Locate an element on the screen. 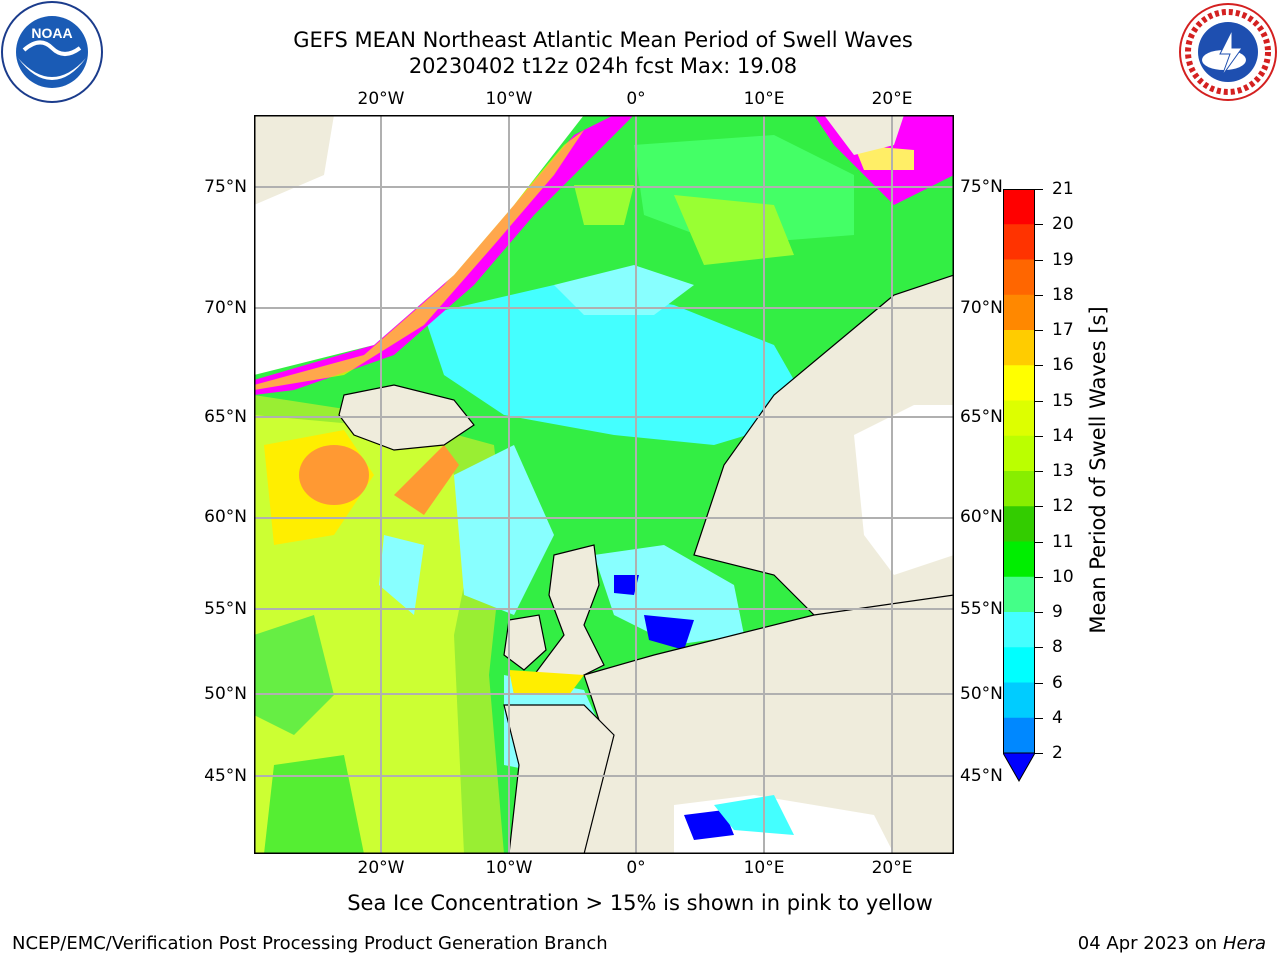 The image size is (1280, 960). swell-max-east is located at coordinates (426, 480).